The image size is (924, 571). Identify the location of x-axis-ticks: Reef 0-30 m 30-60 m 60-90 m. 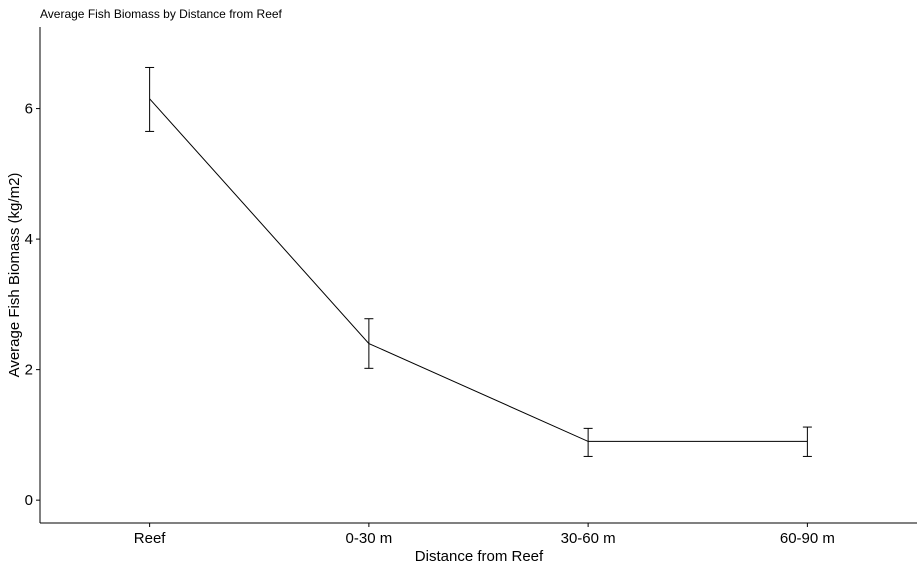
(484, 535).